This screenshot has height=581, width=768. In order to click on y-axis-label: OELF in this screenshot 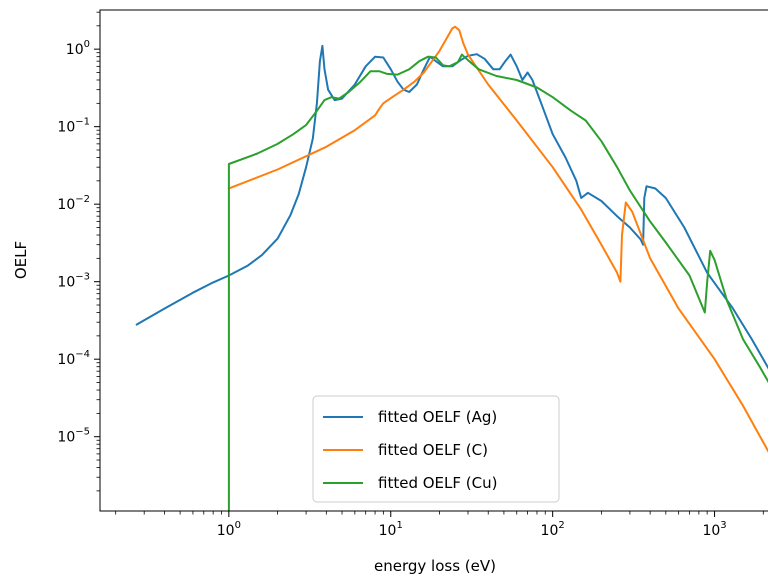, I will do `click(21, 260)`.